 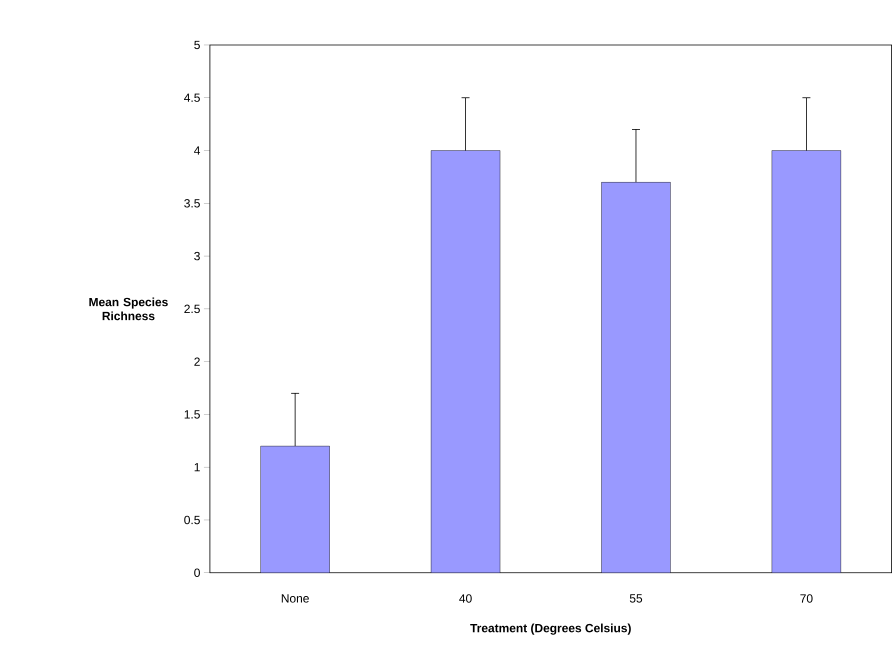 I want to click on x-tick-label: None, so click(x=295, y=598).